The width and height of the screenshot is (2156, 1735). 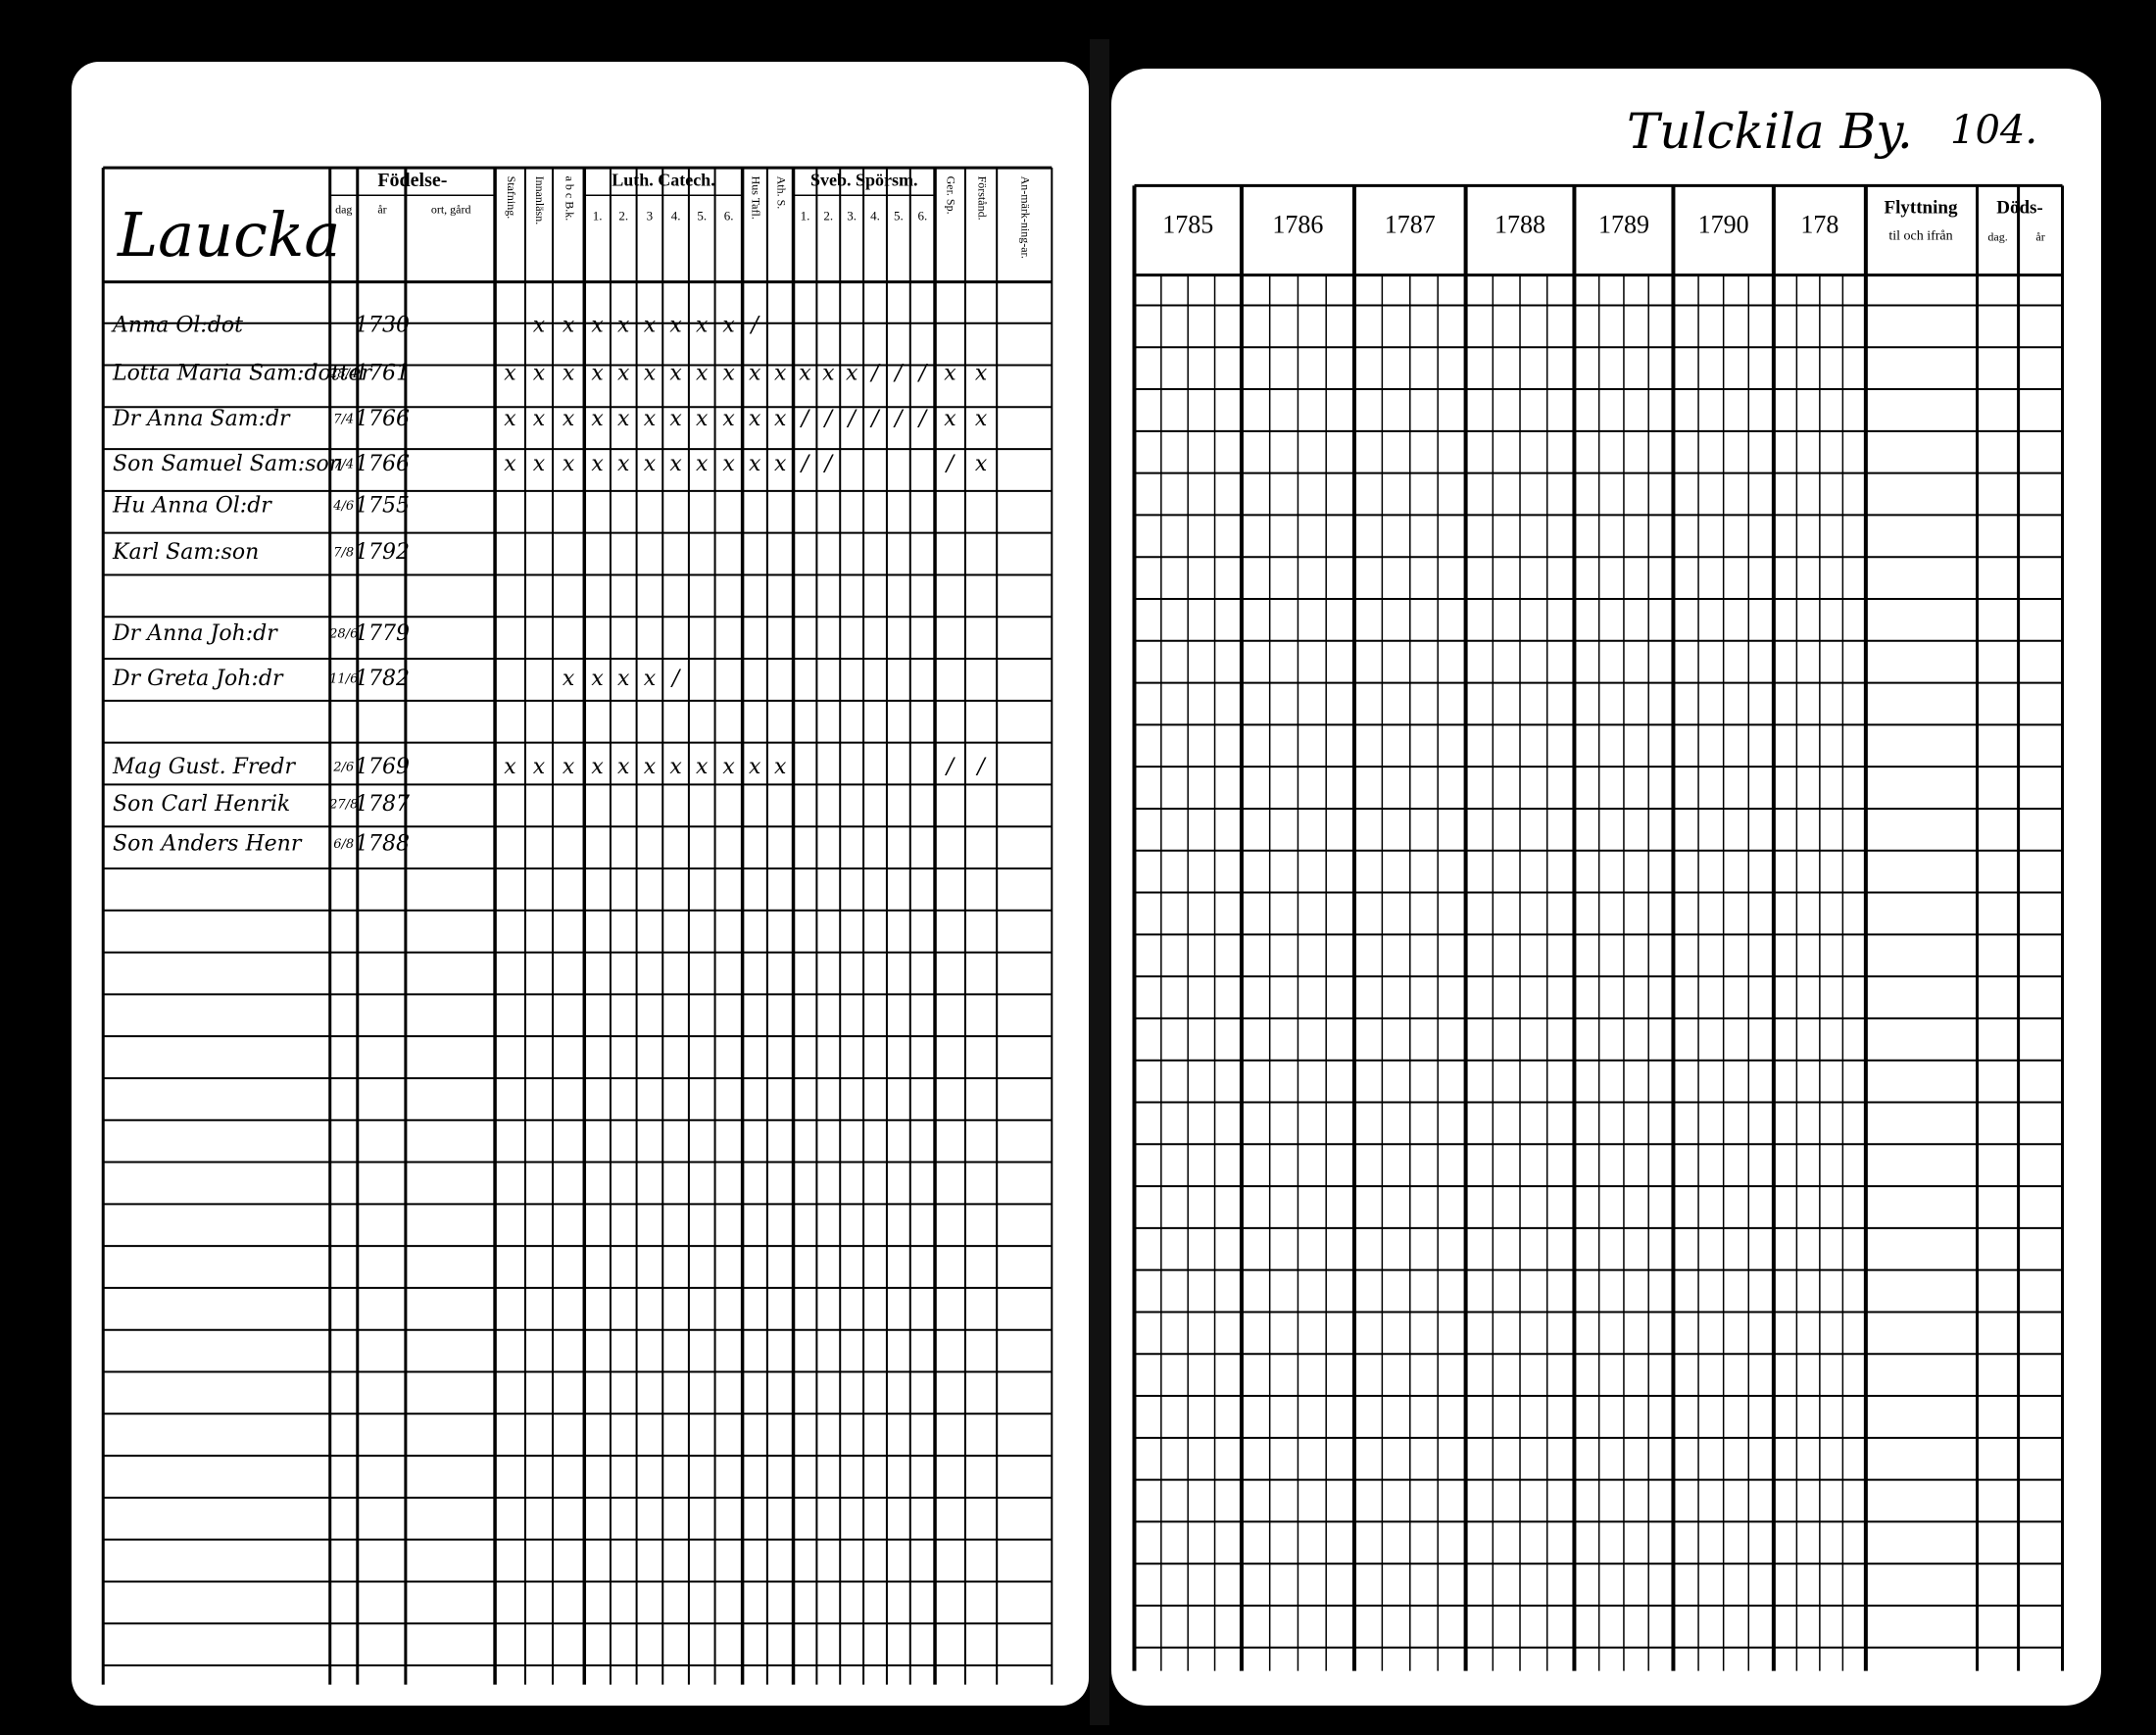 What do you see at coordinates (382, 552) in the screenshot?
I see `birth-year: 1792` at bounding box center [382, 552].